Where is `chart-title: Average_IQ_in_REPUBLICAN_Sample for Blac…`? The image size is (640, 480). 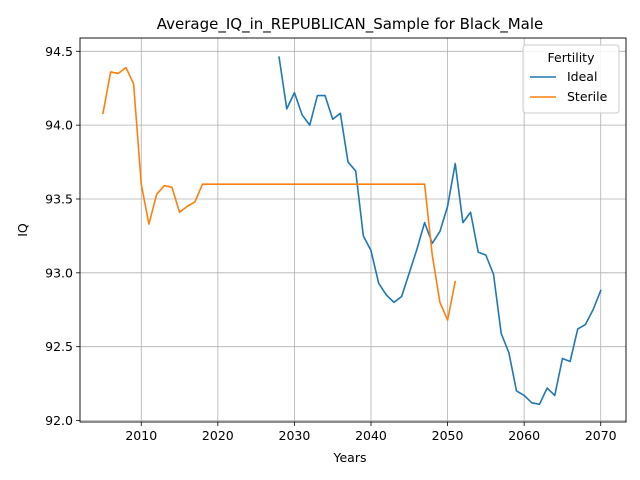 chart-title: Average_IQ_in_REPUBLICAN_Sample for Blac… is located at coordinates (350, 24).